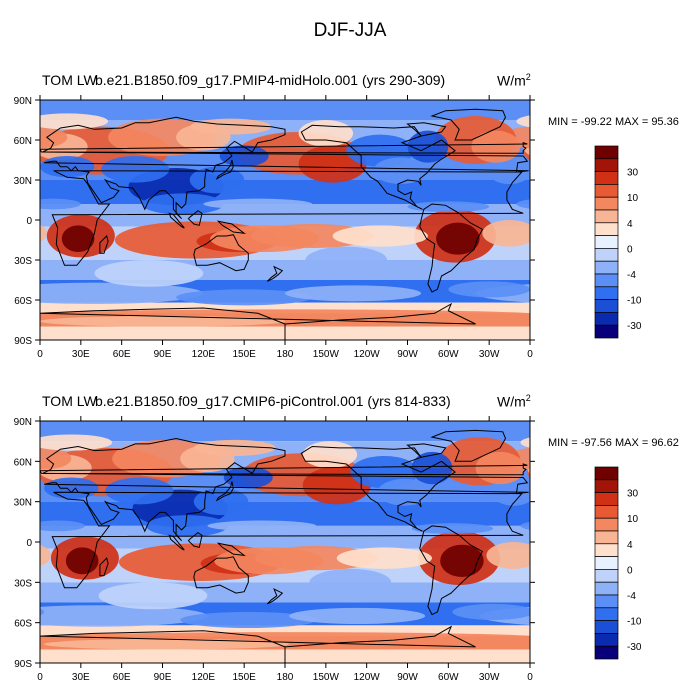 Image resolution: width=700 pixels, height=700 pixels. What do you see at coordinates (451, 248) in the screenshot?
I see `coastline-samerica` at bounding box center [451, 248].